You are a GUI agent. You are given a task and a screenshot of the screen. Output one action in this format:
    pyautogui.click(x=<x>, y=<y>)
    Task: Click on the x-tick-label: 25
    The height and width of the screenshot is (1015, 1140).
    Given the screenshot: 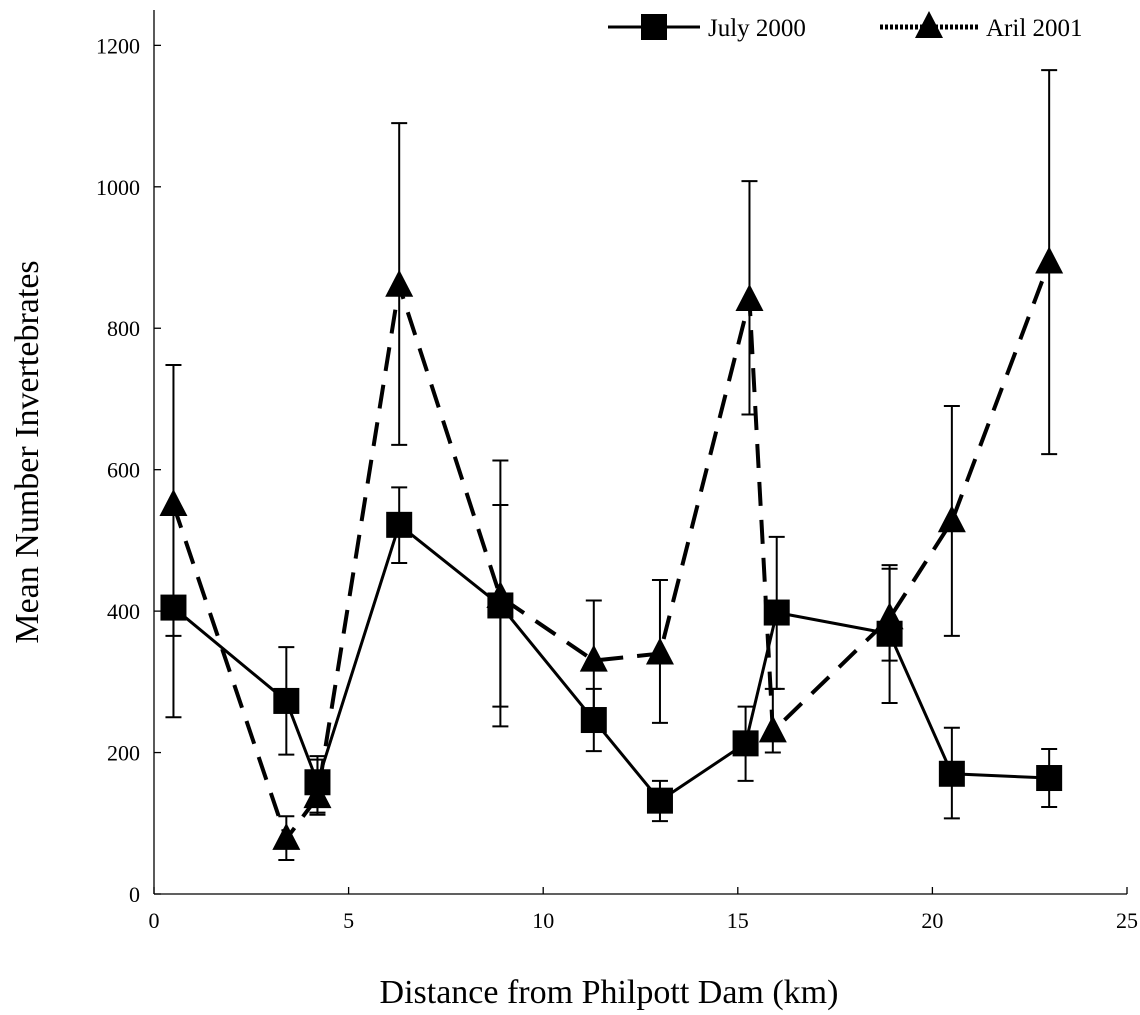 What is the action you would take?
    pyautogui.click(x=1127, y=920)
    